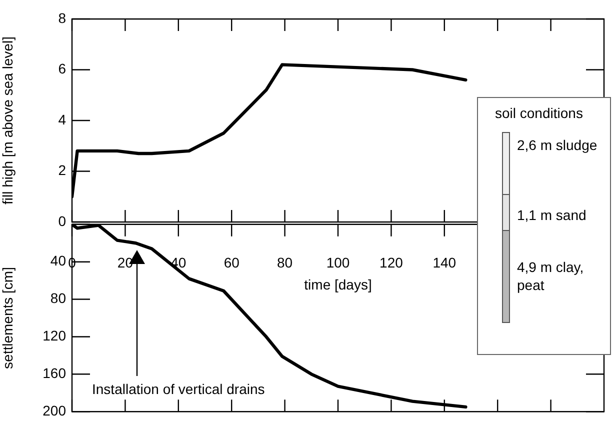  What do you see at coordinates (62, 170) in the screenshot?
I see `y-tick-label: 2` at bounding box center [62, 170].